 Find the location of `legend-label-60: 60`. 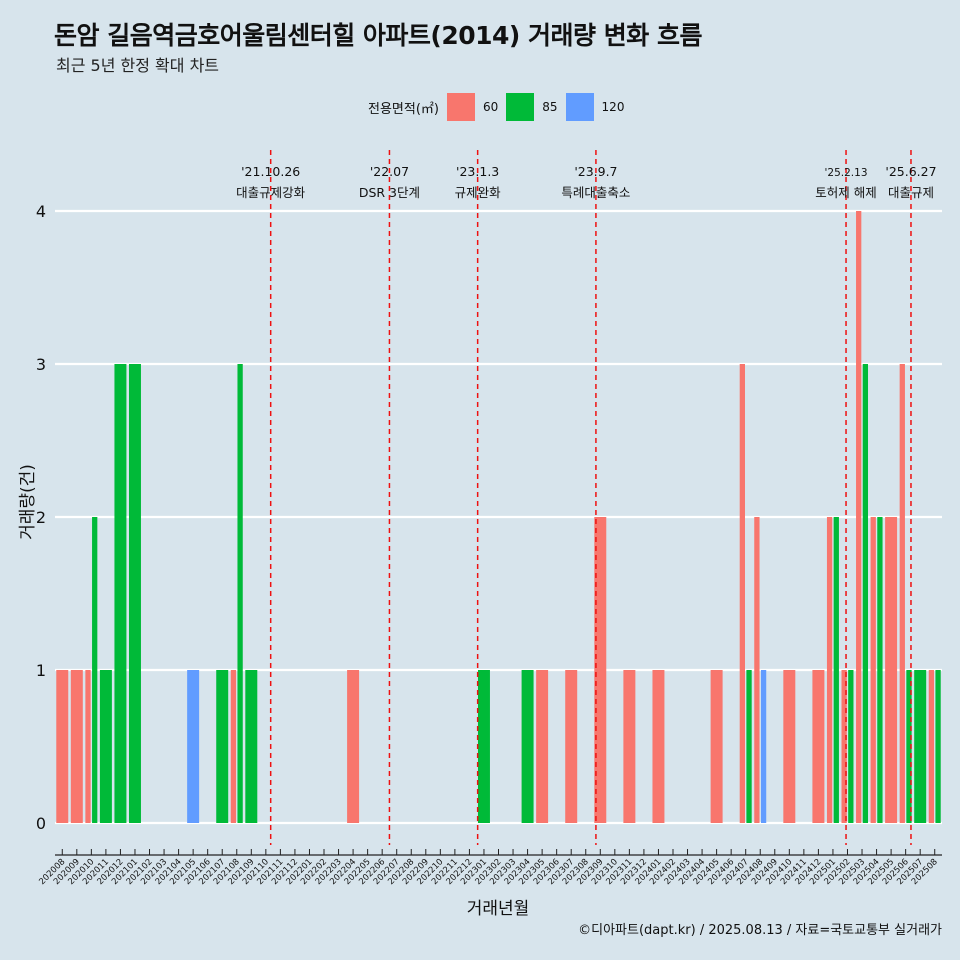

legend-label-60: 60 is located at coordinates (490, 107).